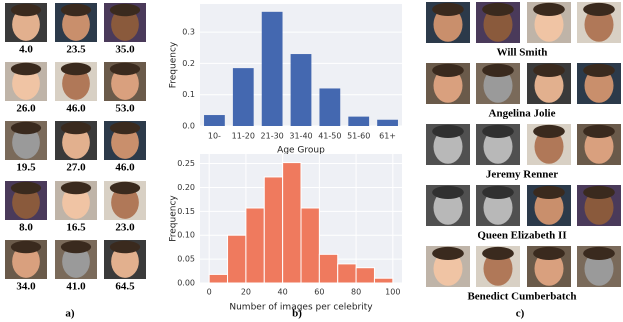  I want to click on age-label: 26.0, so click(26, 109).